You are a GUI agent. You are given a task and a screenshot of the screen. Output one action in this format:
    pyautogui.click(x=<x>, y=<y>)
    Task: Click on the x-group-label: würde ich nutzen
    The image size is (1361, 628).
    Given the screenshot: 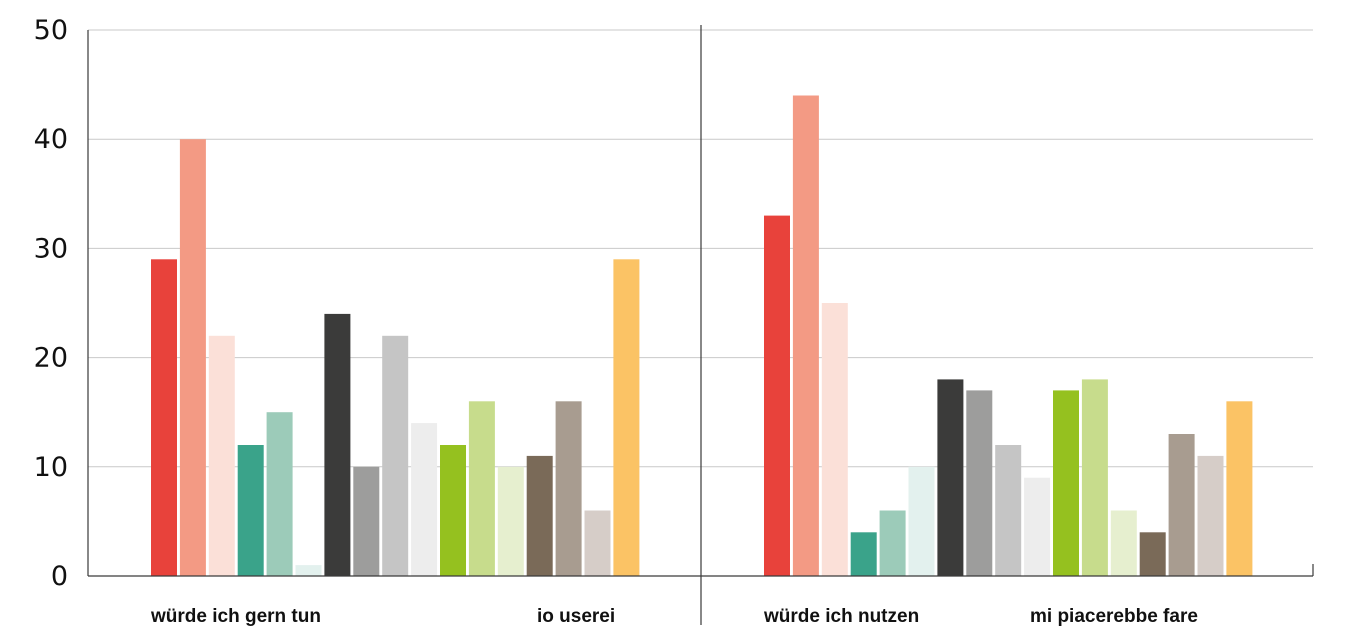 What is the action you would take?
    pyautogui.click(x=841, y=616)
    